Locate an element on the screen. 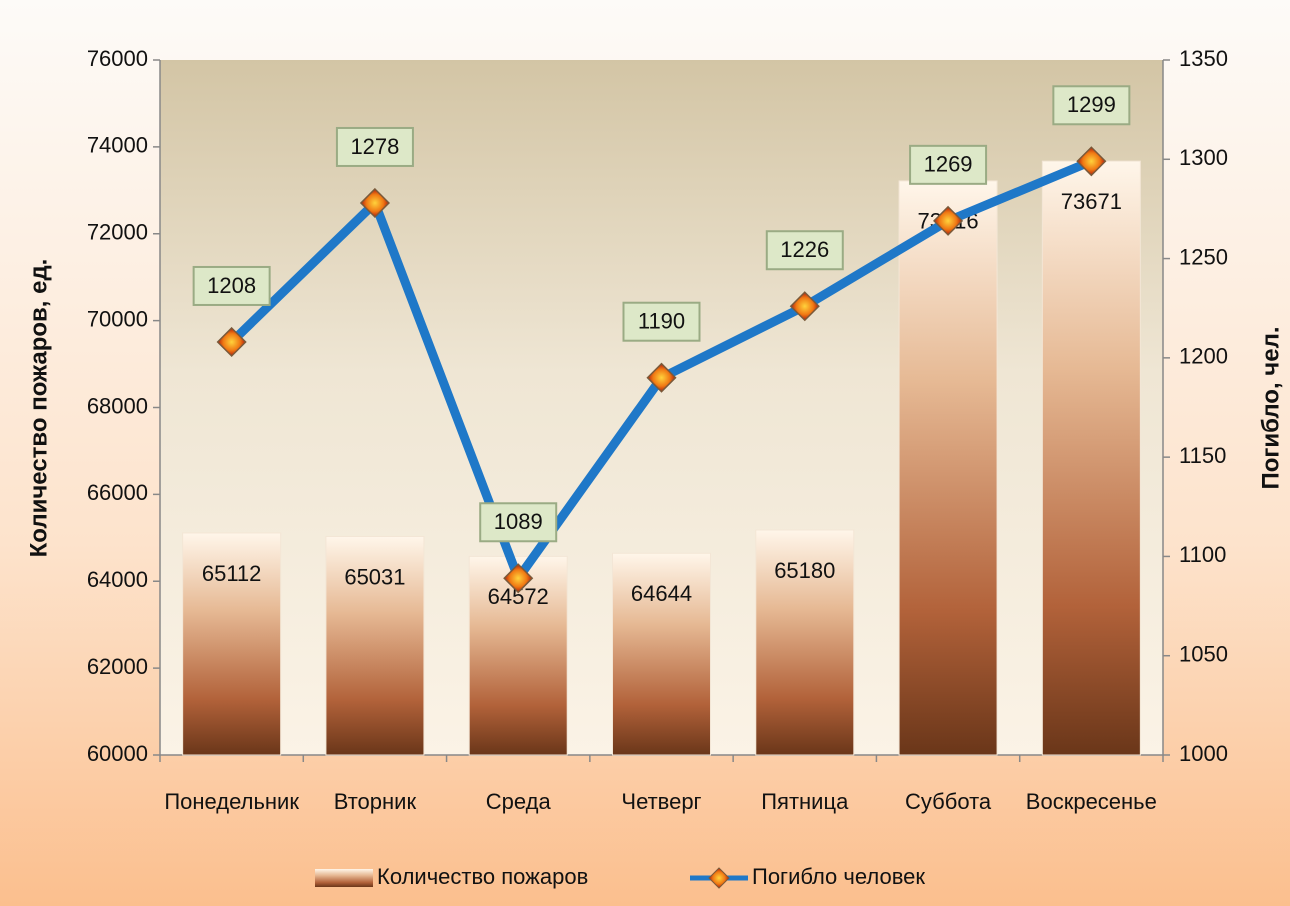 Image resolution: width=1290 pixels, height=906 pixels. bar-value-label: 65112 is located at coordinates (232, 573).